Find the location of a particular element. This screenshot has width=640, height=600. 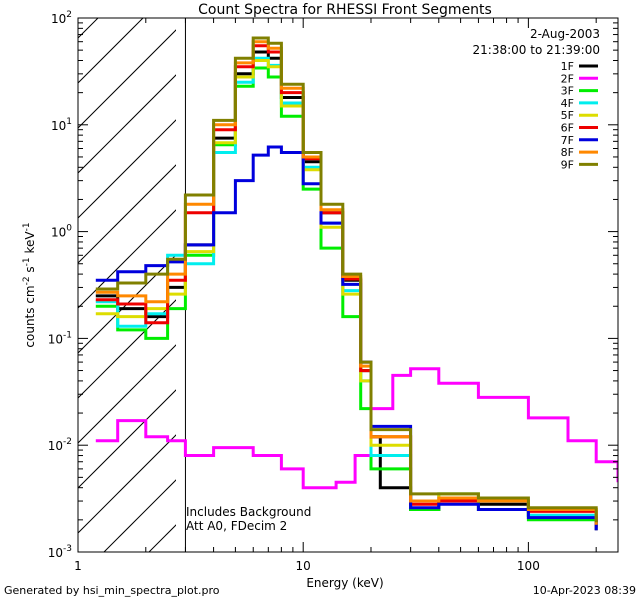

annotation-attenuator: Att A0, FDecim 2 is located at coordinates (236, 526).